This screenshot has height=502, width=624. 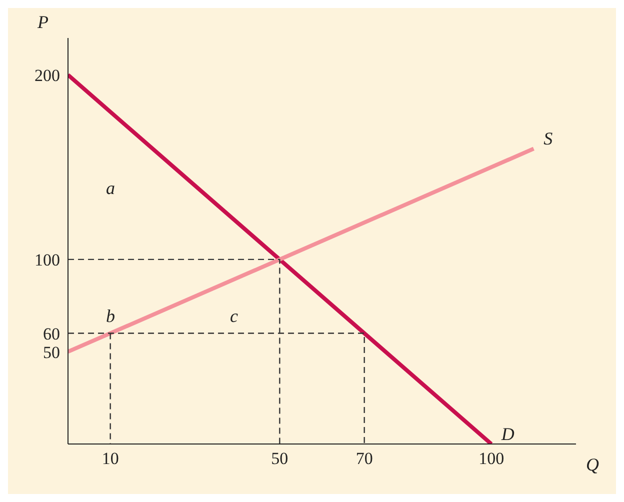 I want to click on annotation: a, so click(x=110, y=188).